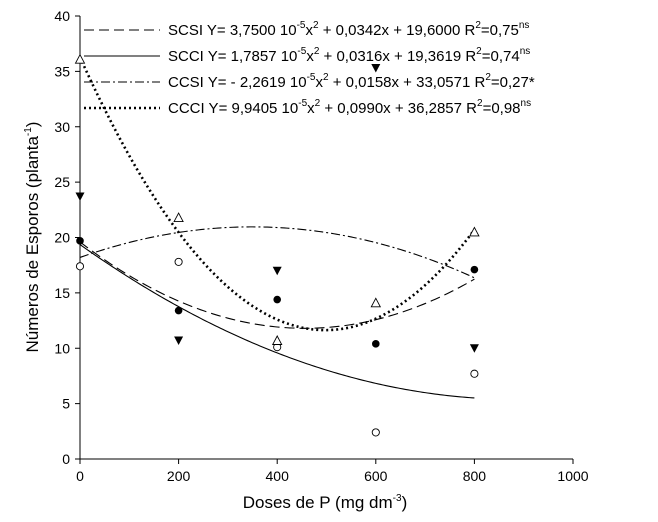  What do you see at coordinates (513, 82) in the screenshot?
I see `legend-text-part: =0,27*` at bounding box center [513, 82].